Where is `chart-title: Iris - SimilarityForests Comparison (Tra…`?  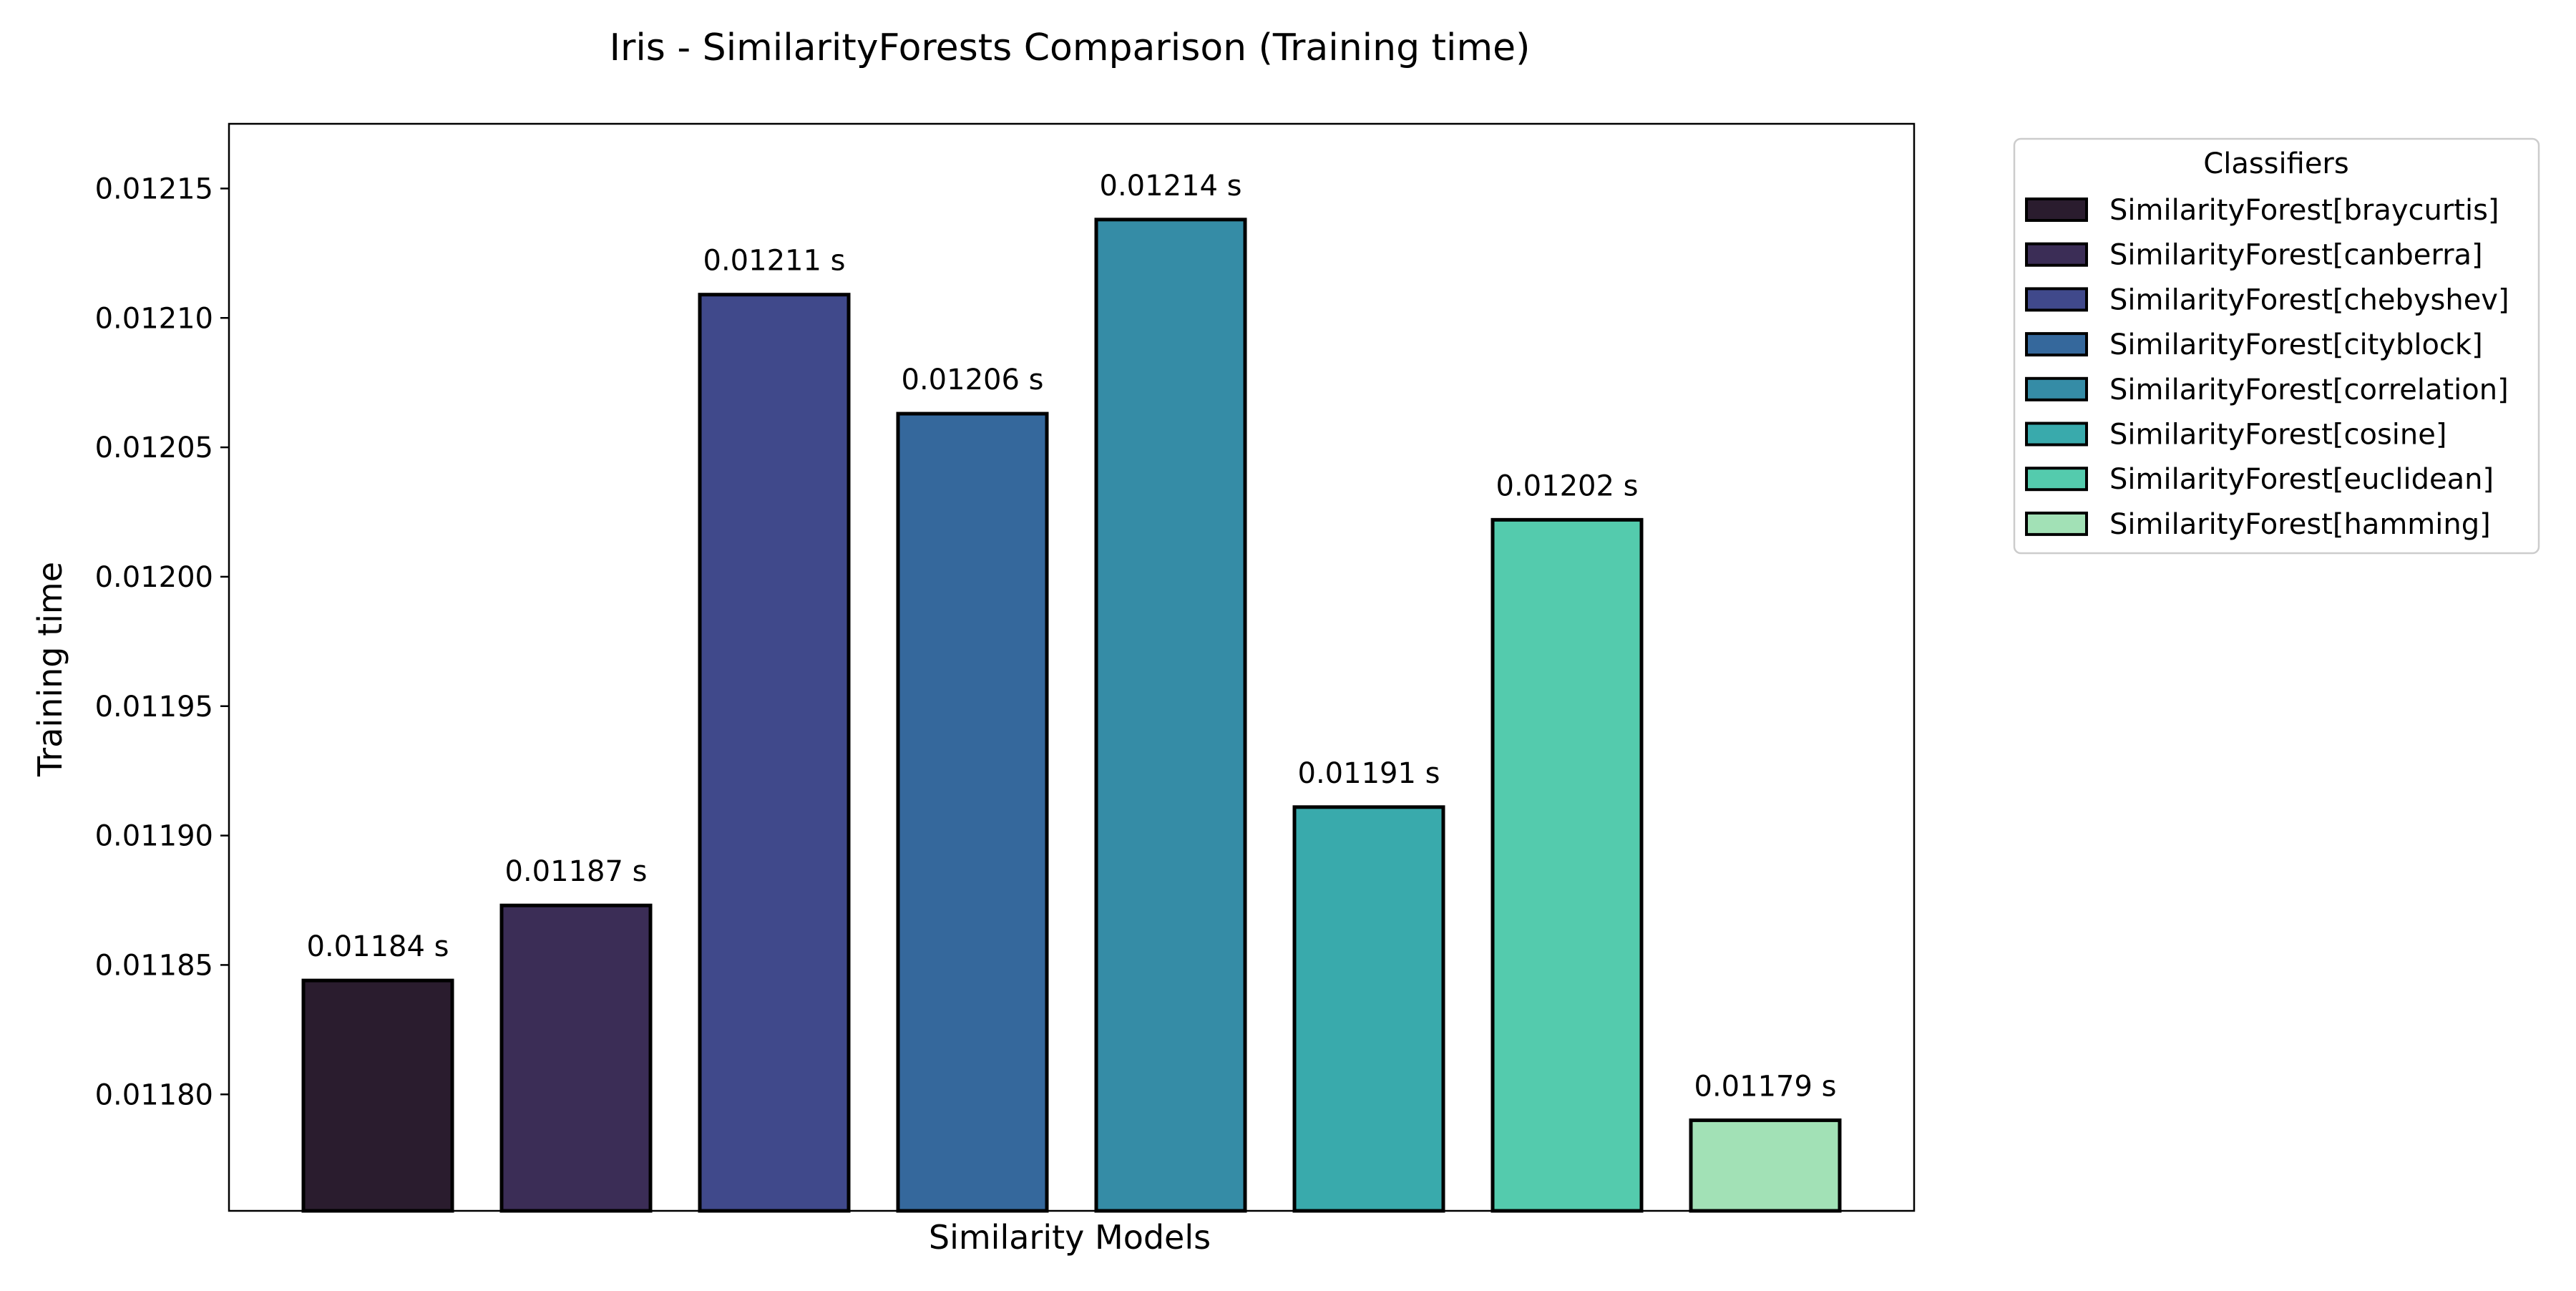 chart-title: Iris - SimilarityForests Comparison (Tra… is located at coordinates (1070, 47).